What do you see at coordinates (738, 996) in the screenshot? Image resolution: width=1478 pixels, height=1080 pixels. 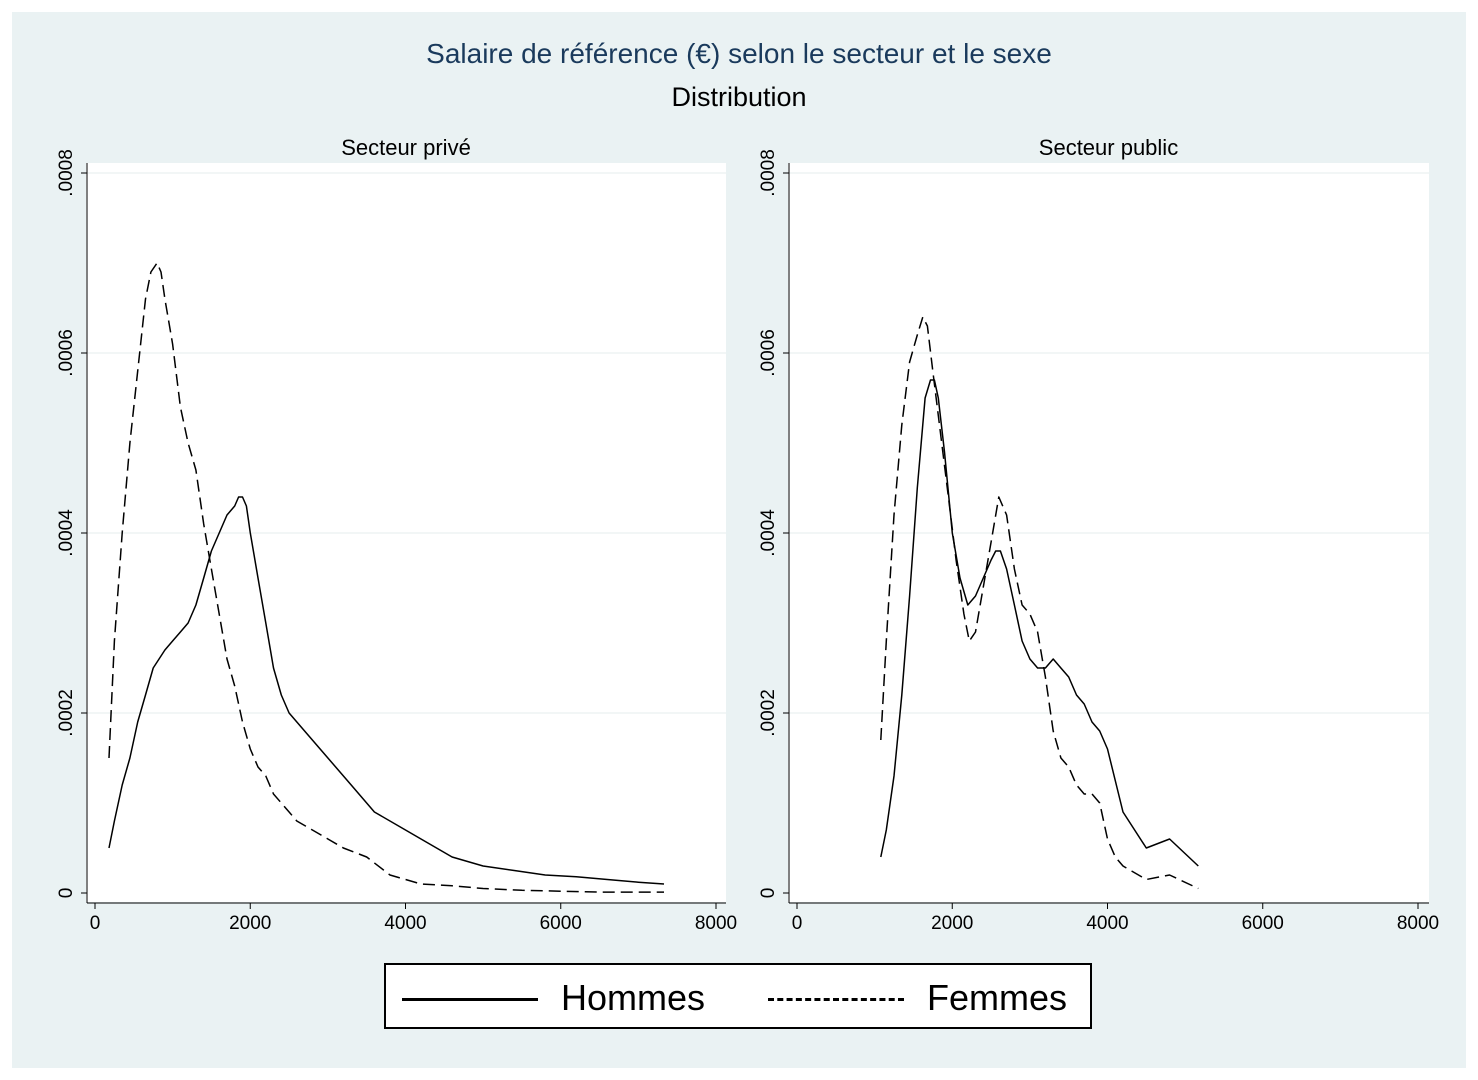 I see `legend: Hommes Femmes` at bounding box center [738, 996].